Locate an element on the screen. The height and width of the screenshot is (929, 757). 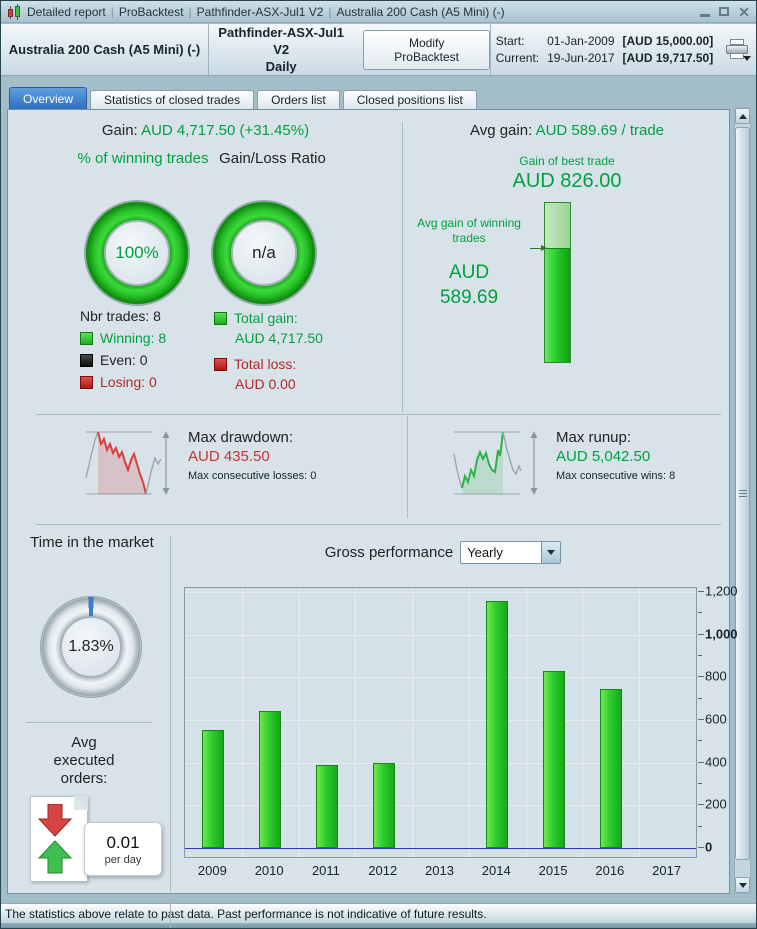
nbr-trades: Nbr trades: 8 is located at coordinates (120, 316).